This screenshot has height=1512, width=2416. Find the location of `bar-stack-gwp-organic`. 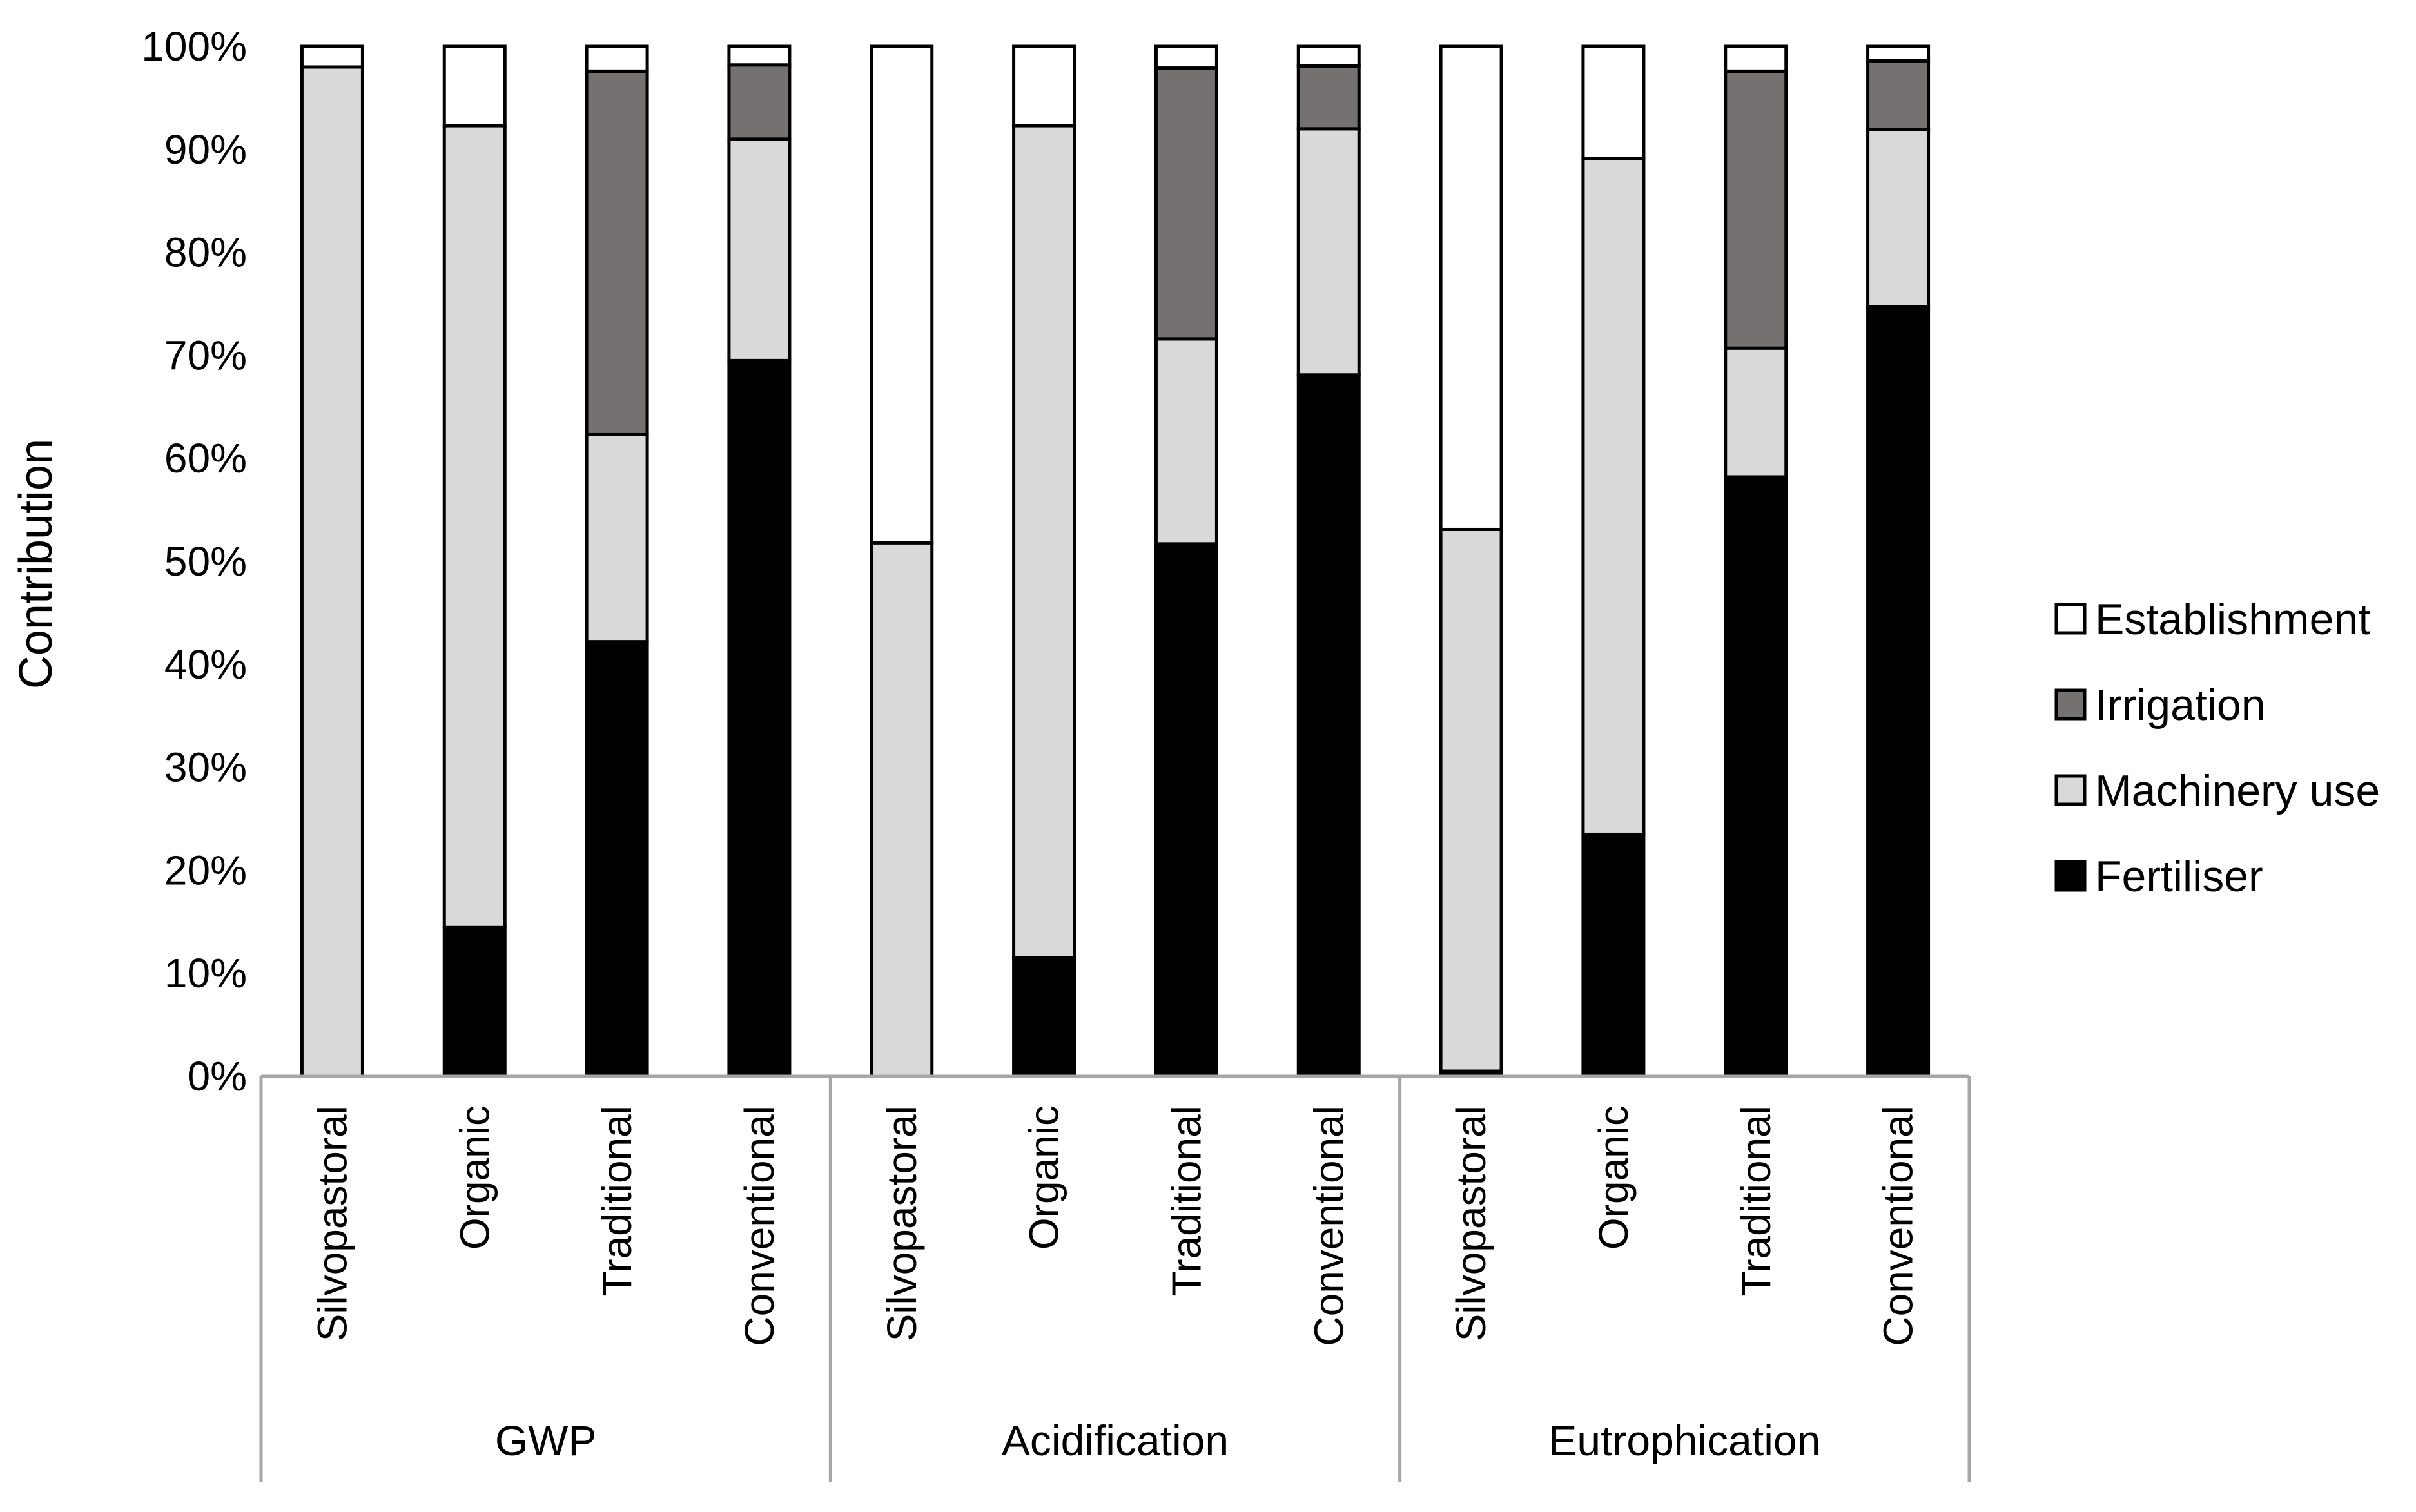

bar-stack-gwp-organic is located at coordinates (475, 561).